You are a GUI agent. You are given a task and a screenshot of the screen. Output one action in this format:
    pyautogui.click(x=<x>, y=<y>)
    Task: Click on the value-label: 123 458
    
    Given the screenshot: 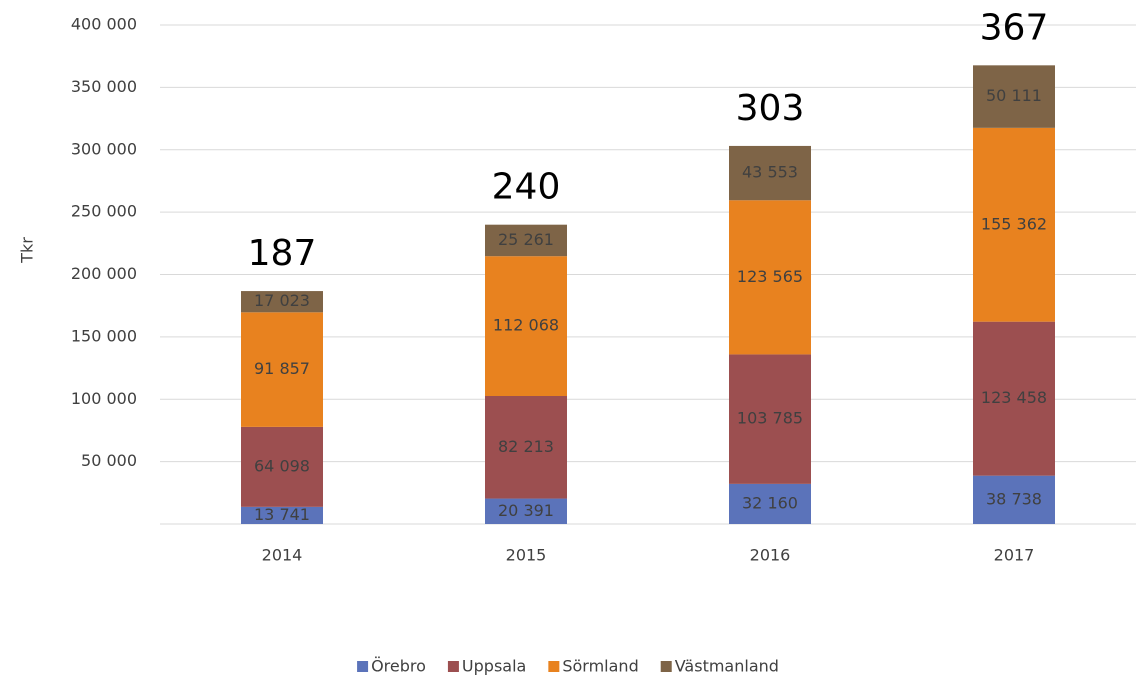 What is the action you would take?
    pyautogui.click(x=1014, y=397)
    